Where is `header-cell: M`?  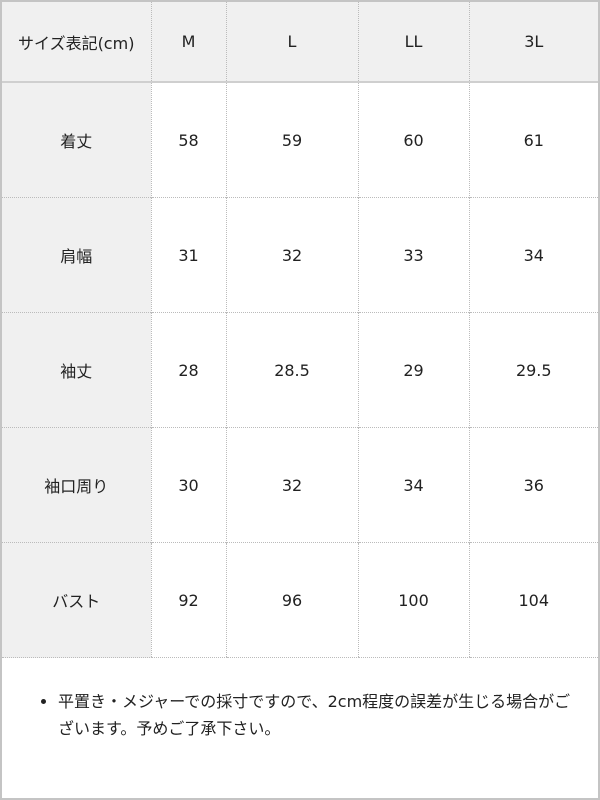 header-cell: M is located at coordinates (188, 42).